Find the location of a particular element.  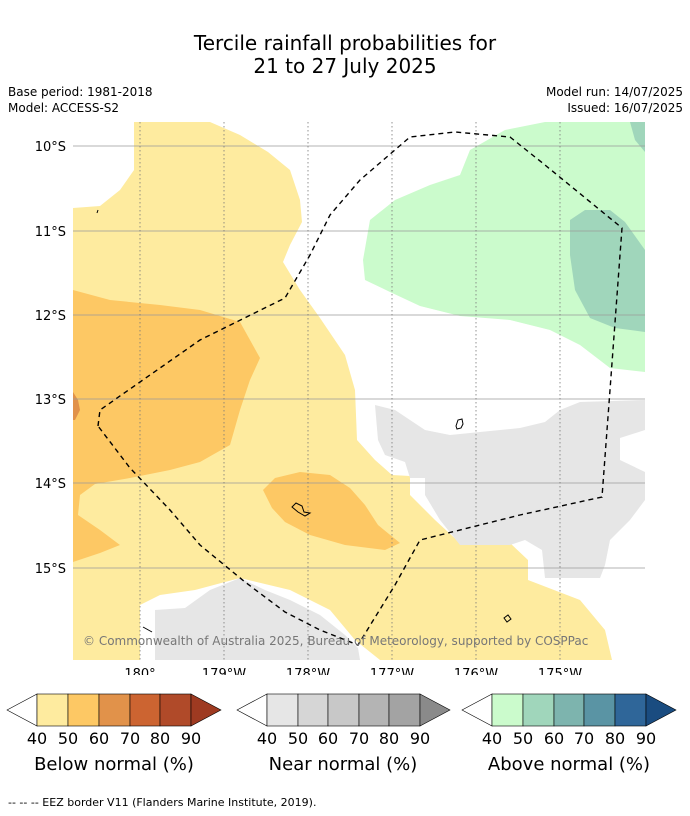

colorbar-below-arrow-high is located at coordinates (206, 710).